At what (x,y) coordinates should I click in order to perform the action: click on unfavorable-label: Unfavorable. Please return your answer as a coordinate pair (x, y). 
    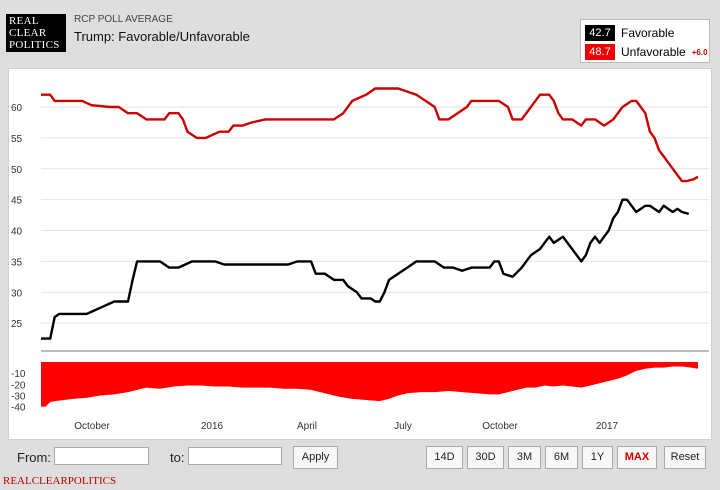
    Looking at the image, I should click on (653, 52).